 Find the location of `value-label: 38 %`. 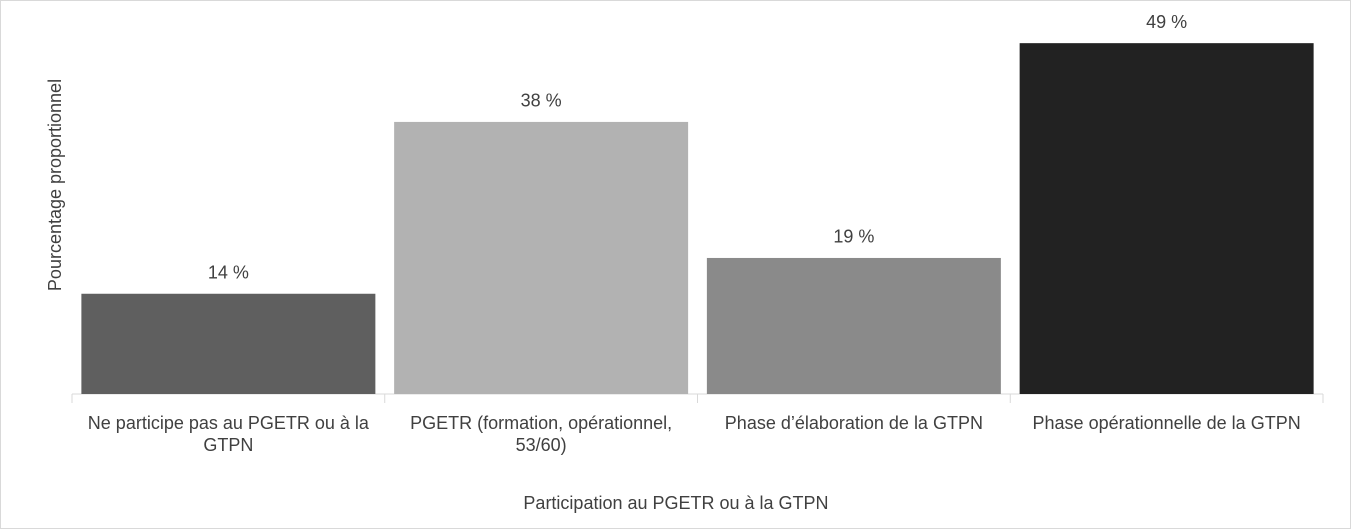

value-label: 38 % is located at coordinates (541, 101).